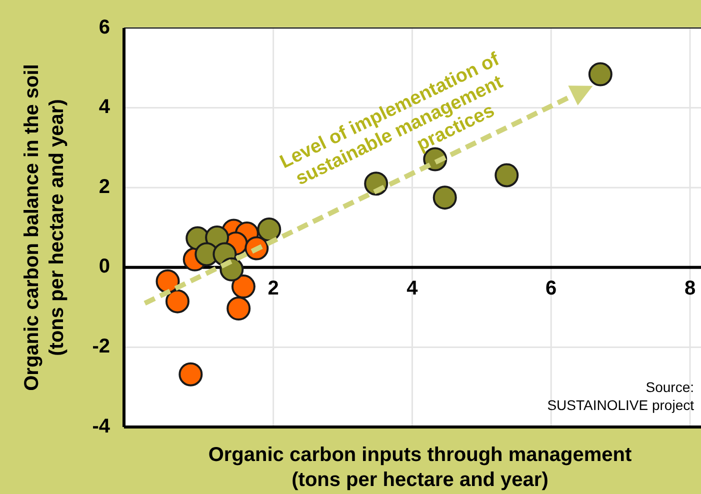  What do you see at coordinates (44, 227) in the screenshot?
I see `y-axis-title: Organic carbon balance in the soil (tons per hectare and year)` at bounding box center [44, 227].